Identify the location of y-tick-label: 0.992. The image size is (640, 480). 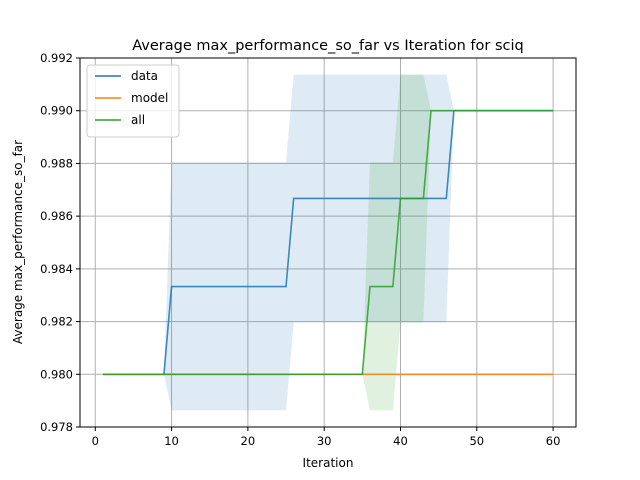
(56, 58).